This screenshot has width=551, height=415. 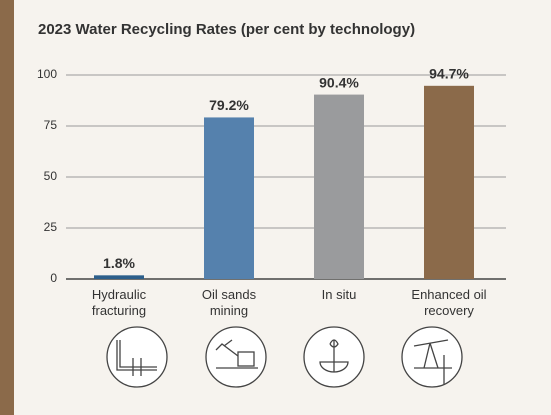 I want to click on icon-eor, so click(x=432, y=357).